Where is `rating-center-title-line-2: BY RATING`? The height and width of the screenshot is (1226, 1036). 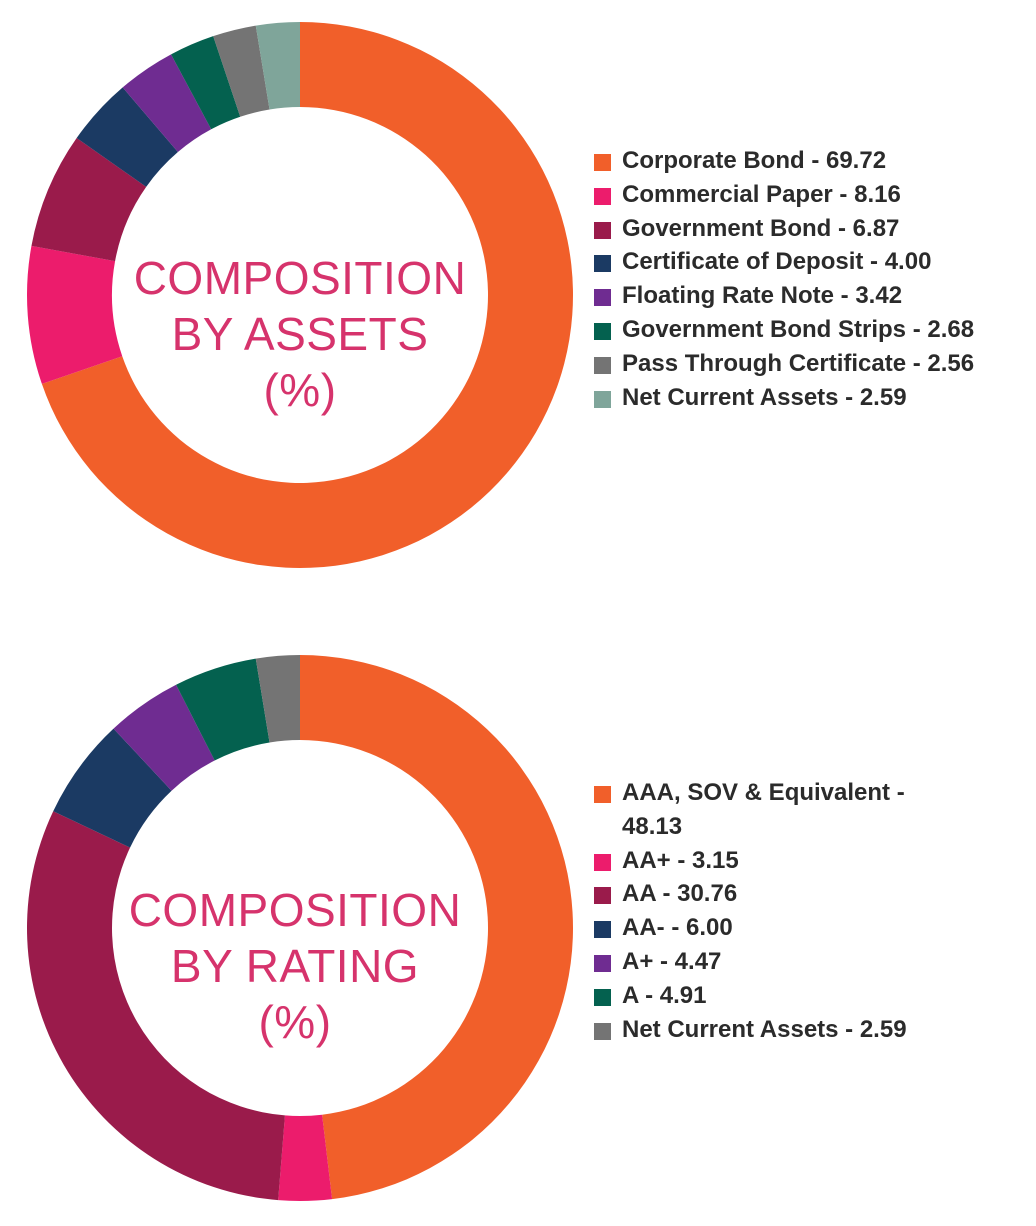 rating-center-title-line-2: BY RATING is located at coordinates (295, 966).